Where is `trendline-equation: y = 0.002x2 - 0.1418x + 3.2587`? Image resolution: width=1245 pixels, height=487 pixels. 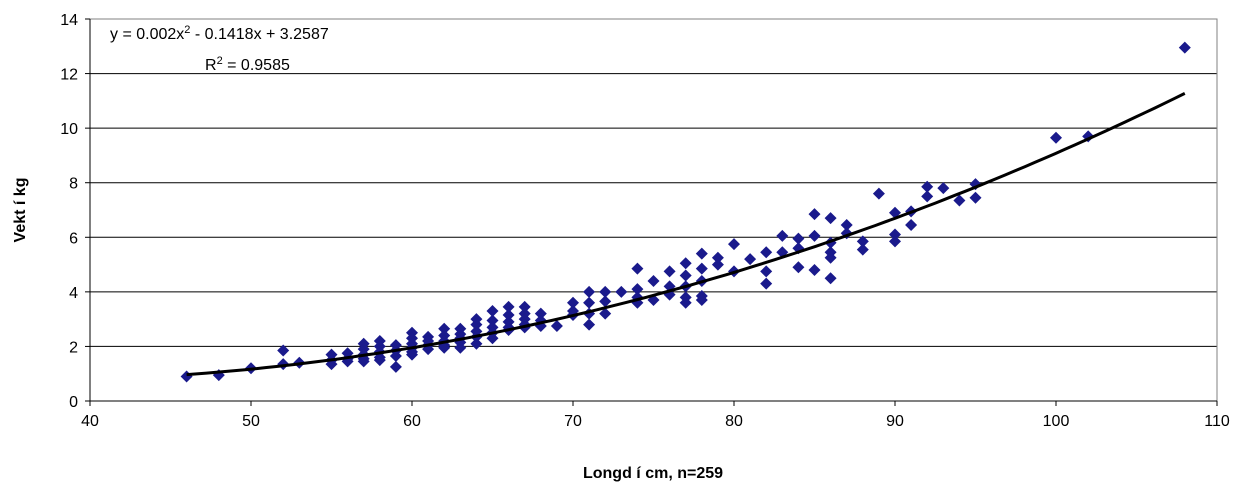
trendline-equation: y = 0.002x2 - 0.1418x + 3.2587 is located at coordinates (219, 33).